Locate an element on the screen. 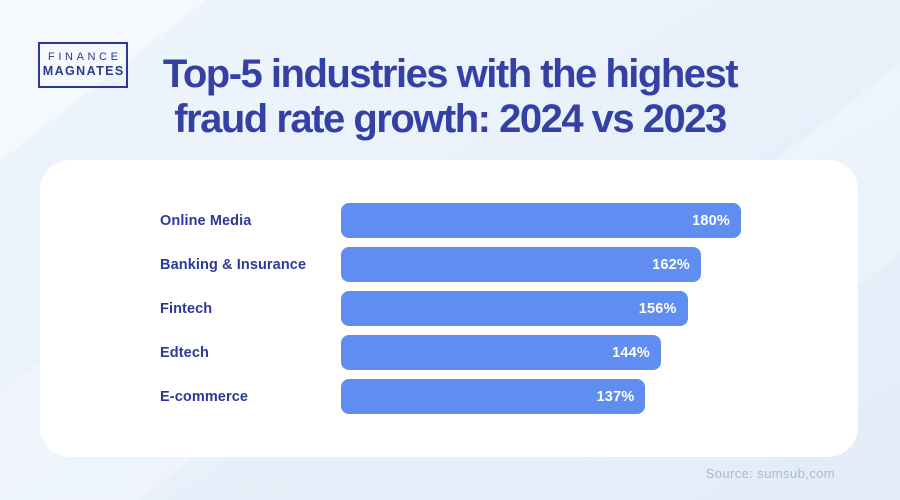  chart-title-line2: fraud rate growth: 2024 vs 2023 is located at coordinates (450, 119).